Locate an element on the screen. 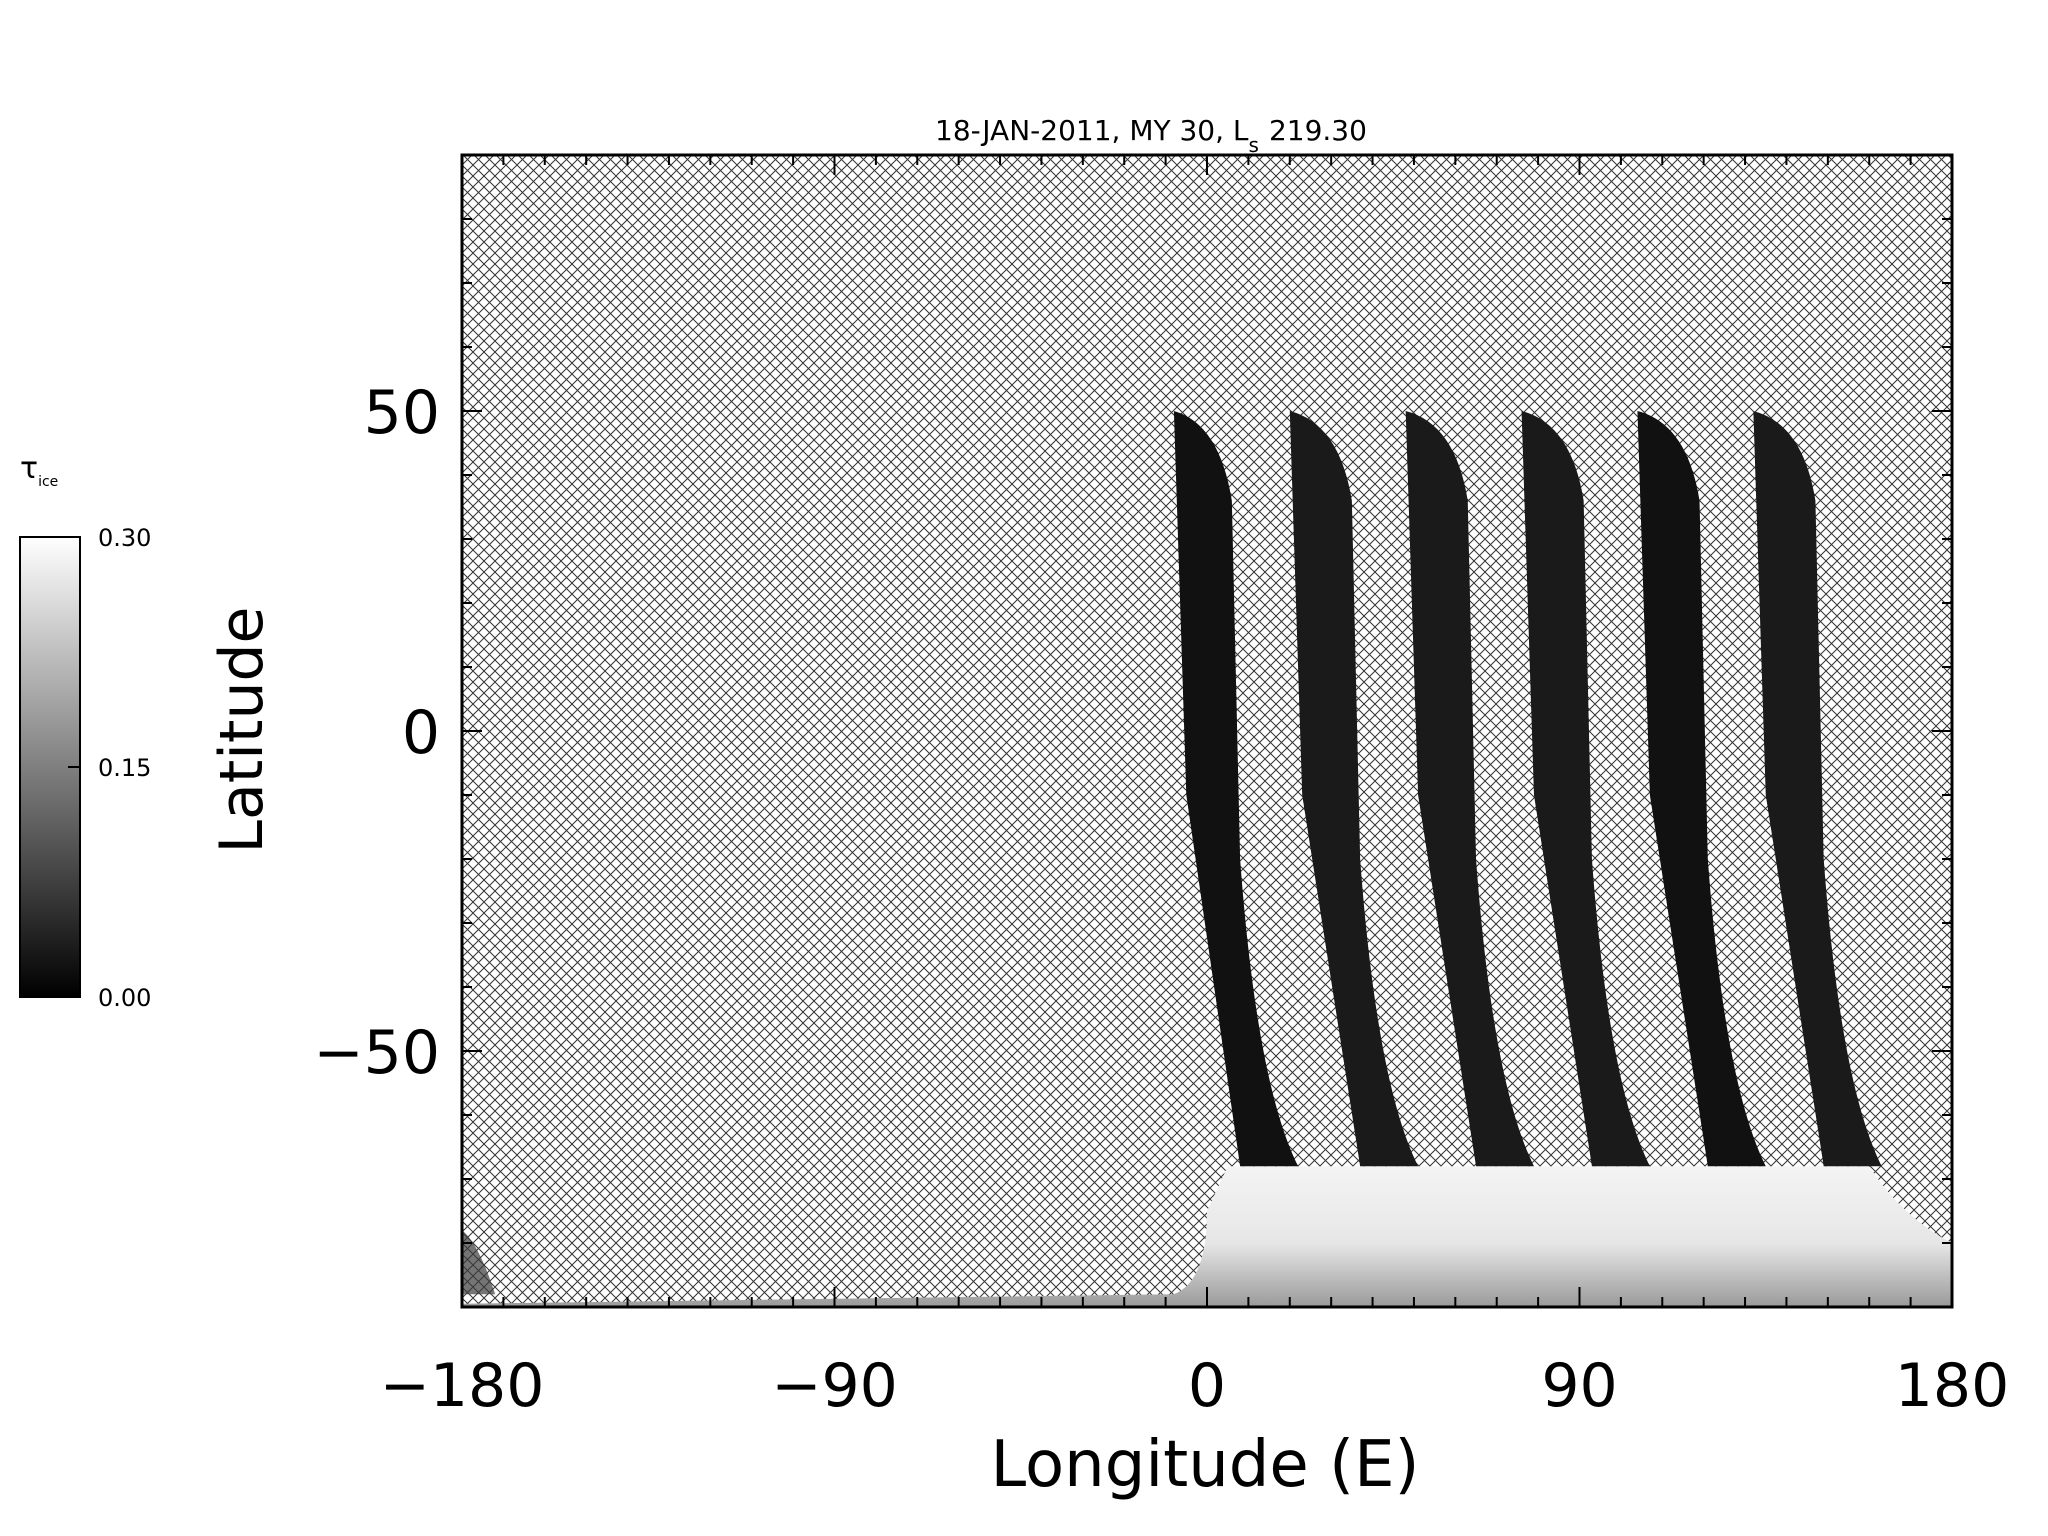 The height and width of the screenshot is (1536, 2048). y-axis-label: Latitude is located at coordinates (242, 730).